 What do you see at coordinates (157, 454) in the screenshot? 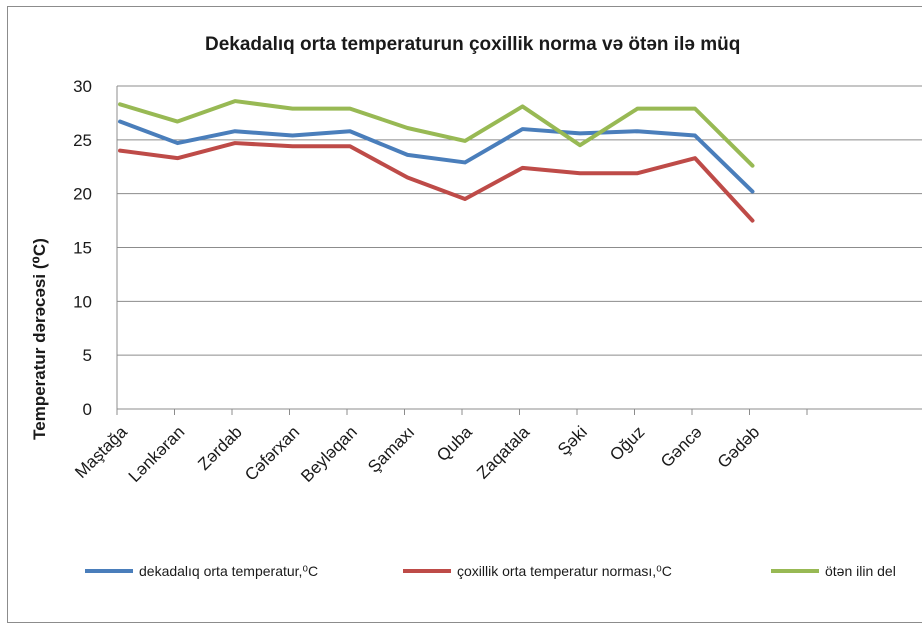
I see `x-tick-label: Lənkəran` at bounding box center [157, 454].